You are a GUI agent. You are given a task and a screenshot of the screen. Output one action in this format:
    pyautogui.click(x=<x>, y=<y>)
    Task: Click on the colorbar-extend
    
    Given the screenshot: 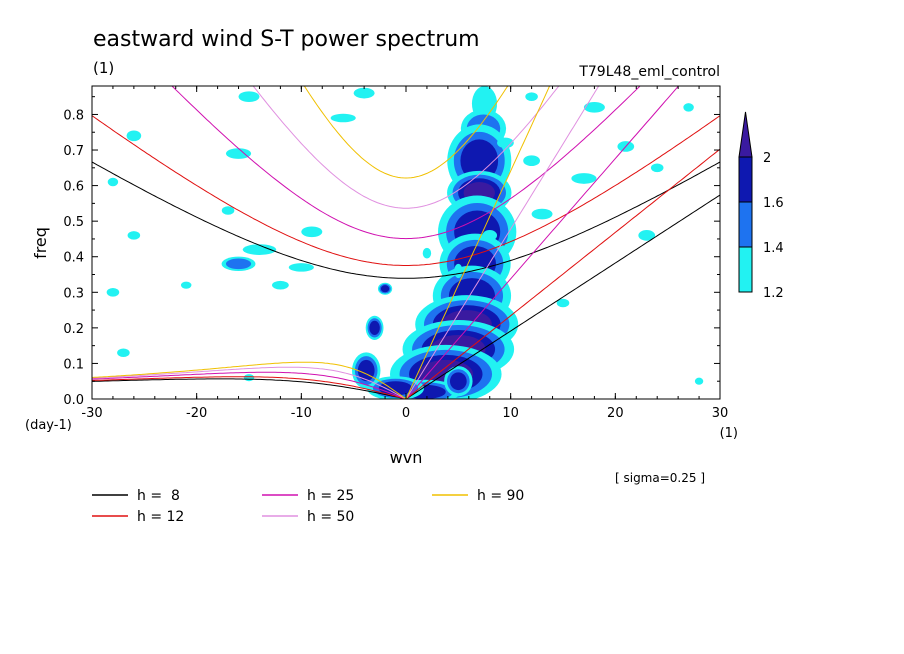 What is the action you would take?
    pyautogui.click(x=745, y=134)
    